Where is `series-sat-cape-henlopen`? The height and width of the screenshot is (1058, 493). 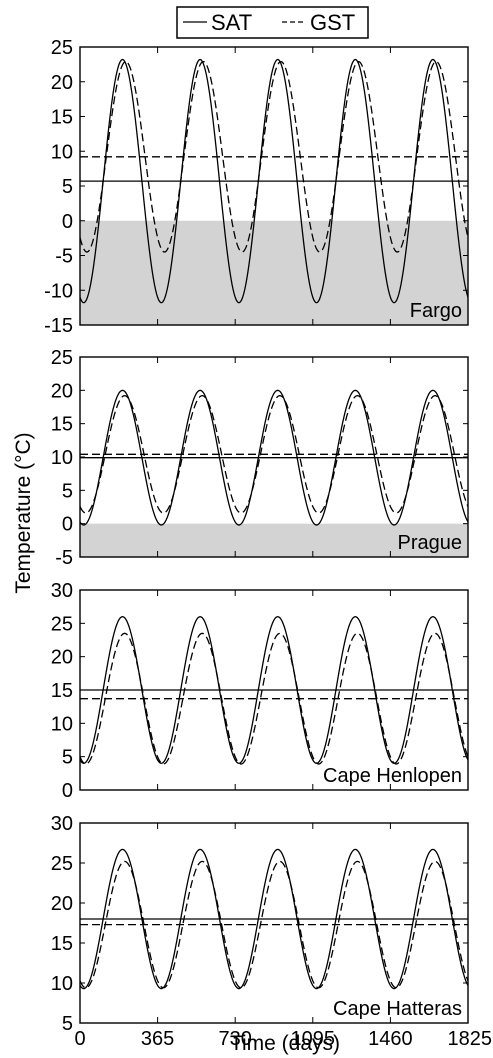 series-sat-cape-henlopen is located at coordinates (274, 689).